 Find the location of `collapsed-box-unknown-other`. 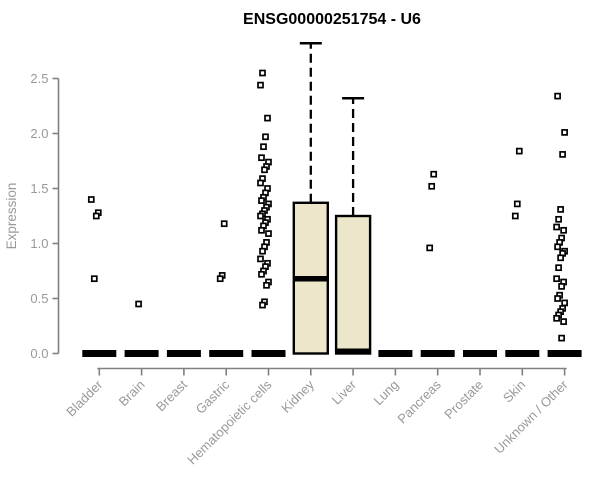

collapsed-box-unknown-other is located at coordinates (564, 353).